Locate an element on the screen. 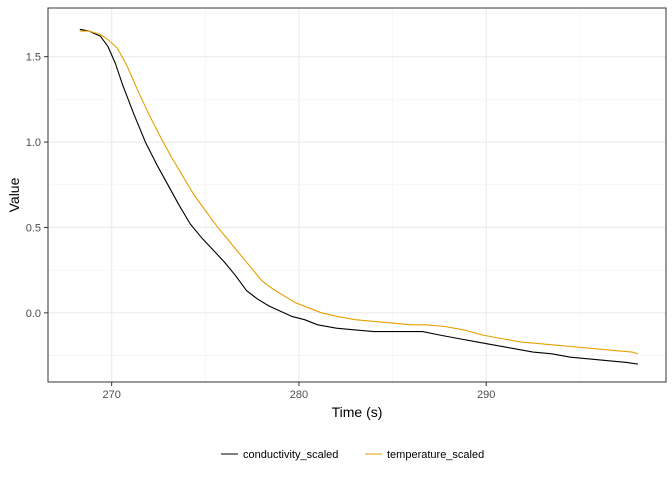  x-tick-label: 290 is located at coordinates (486, 395).